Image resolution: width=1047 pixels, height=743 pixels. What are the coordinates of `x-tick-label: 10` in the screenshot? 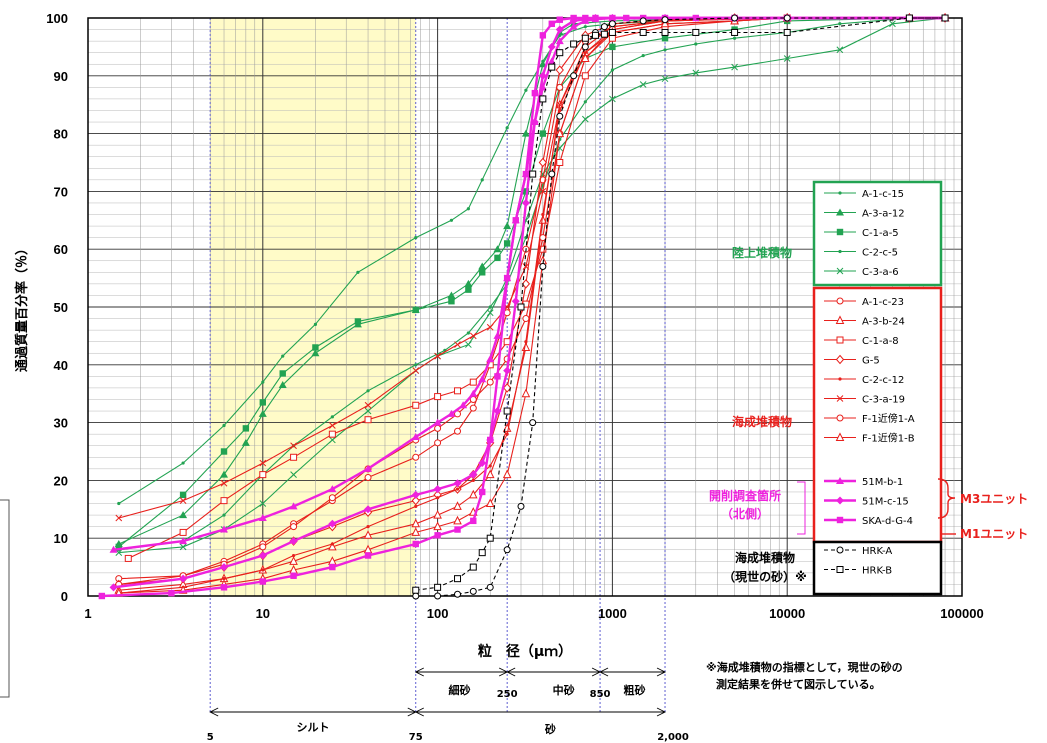 It's located at (263, 613).